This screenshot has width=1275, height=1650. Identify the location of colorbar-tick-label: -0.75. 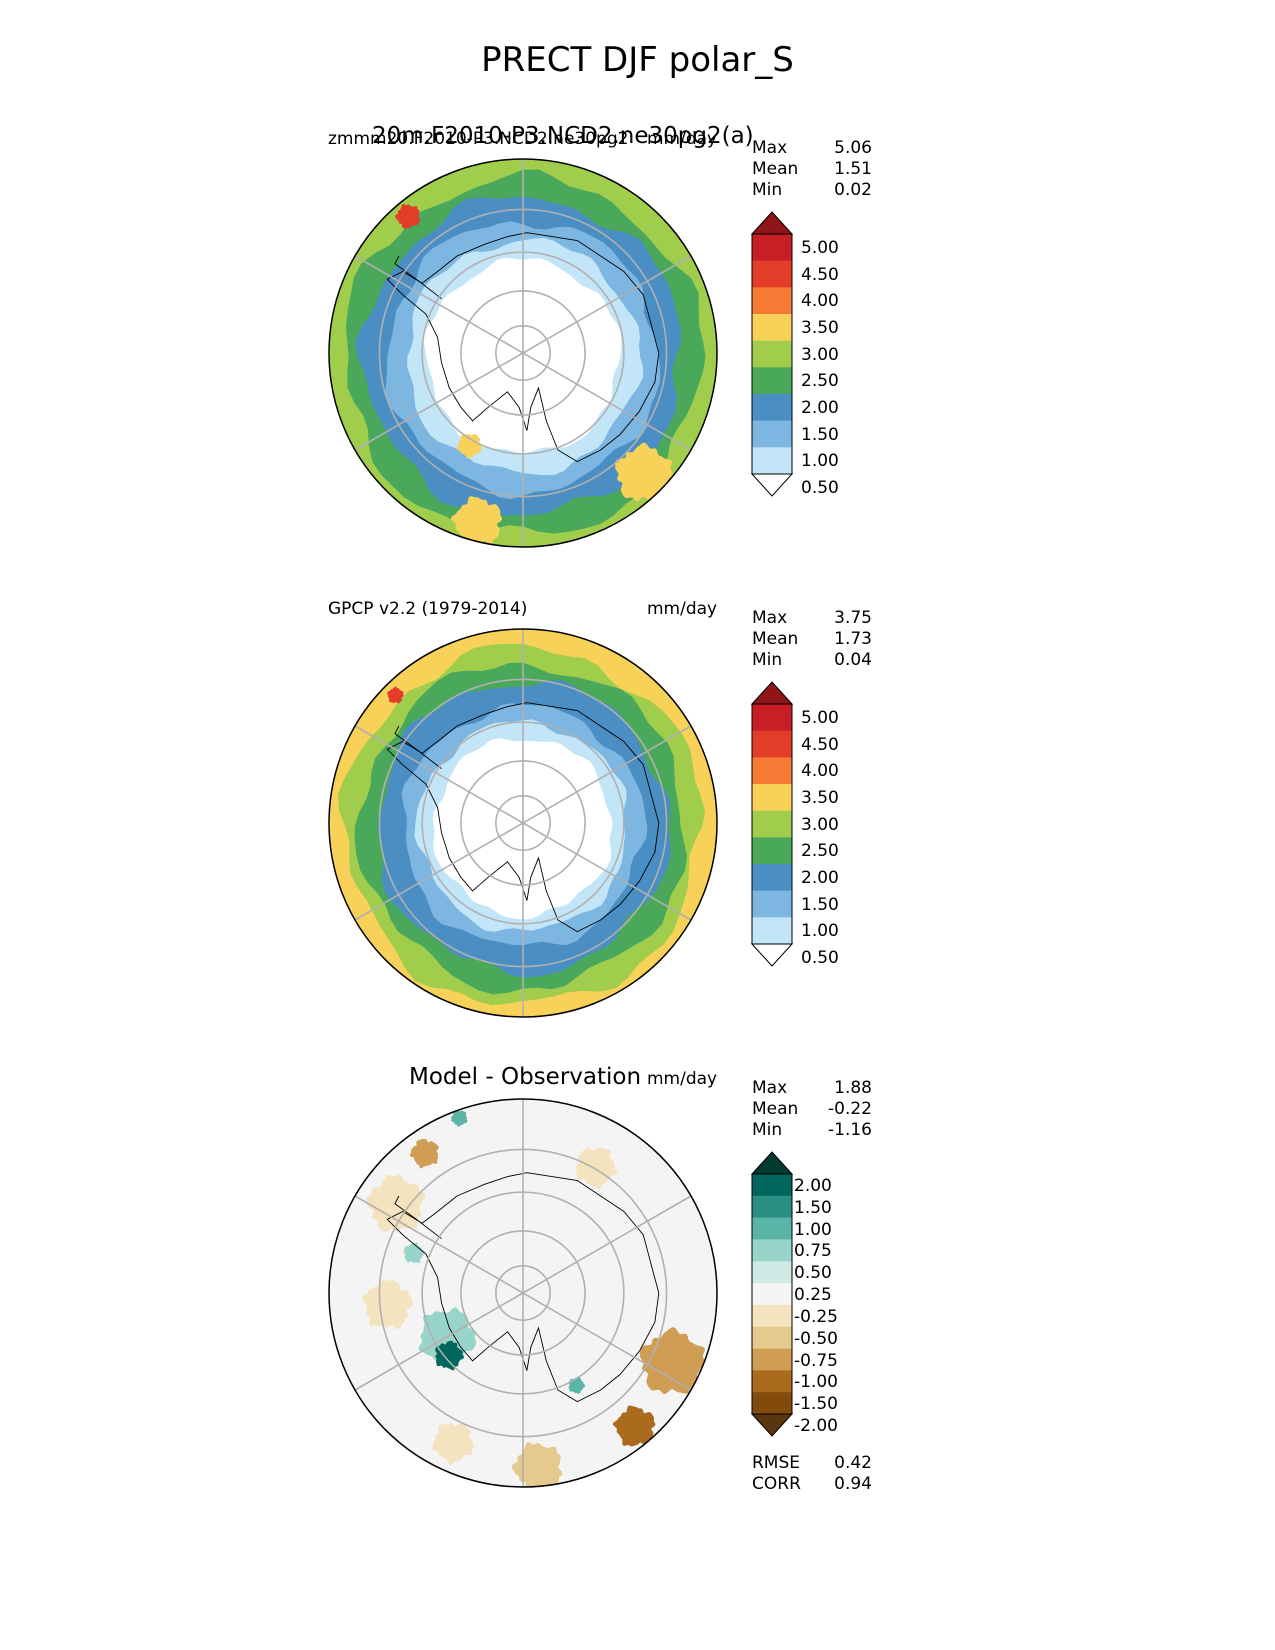
(816, 1360).